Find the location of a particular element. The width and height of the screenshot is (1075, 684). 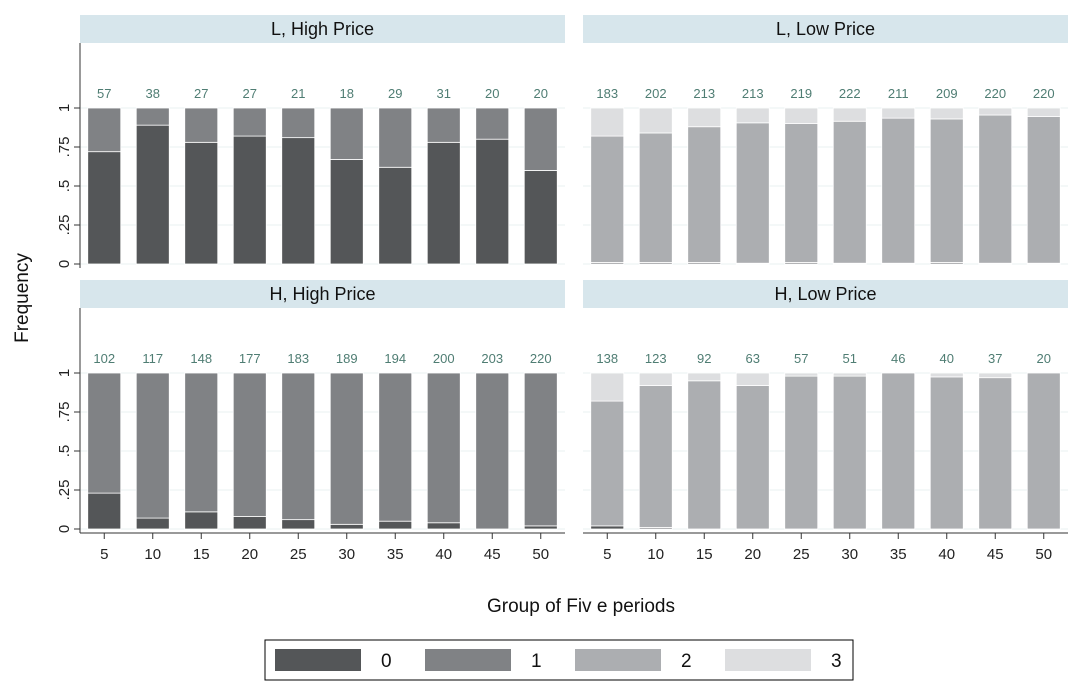

count-label: 222 is located at coordinates (850, 93).